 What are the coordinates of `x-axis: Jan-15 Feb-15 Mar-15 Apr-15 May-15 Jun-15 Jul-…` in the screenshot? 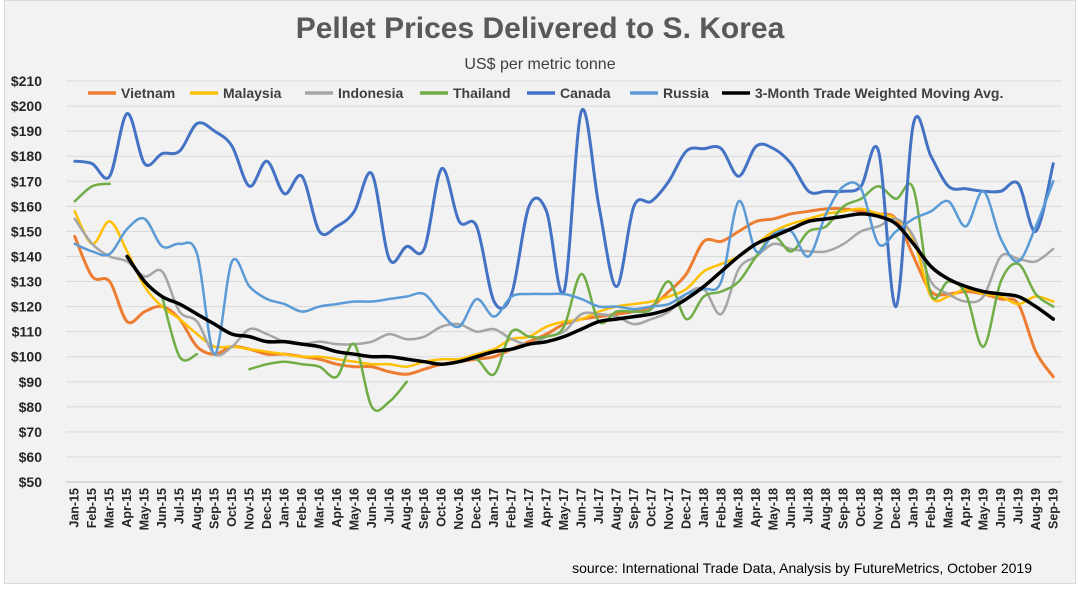 It's located at (564, 509).